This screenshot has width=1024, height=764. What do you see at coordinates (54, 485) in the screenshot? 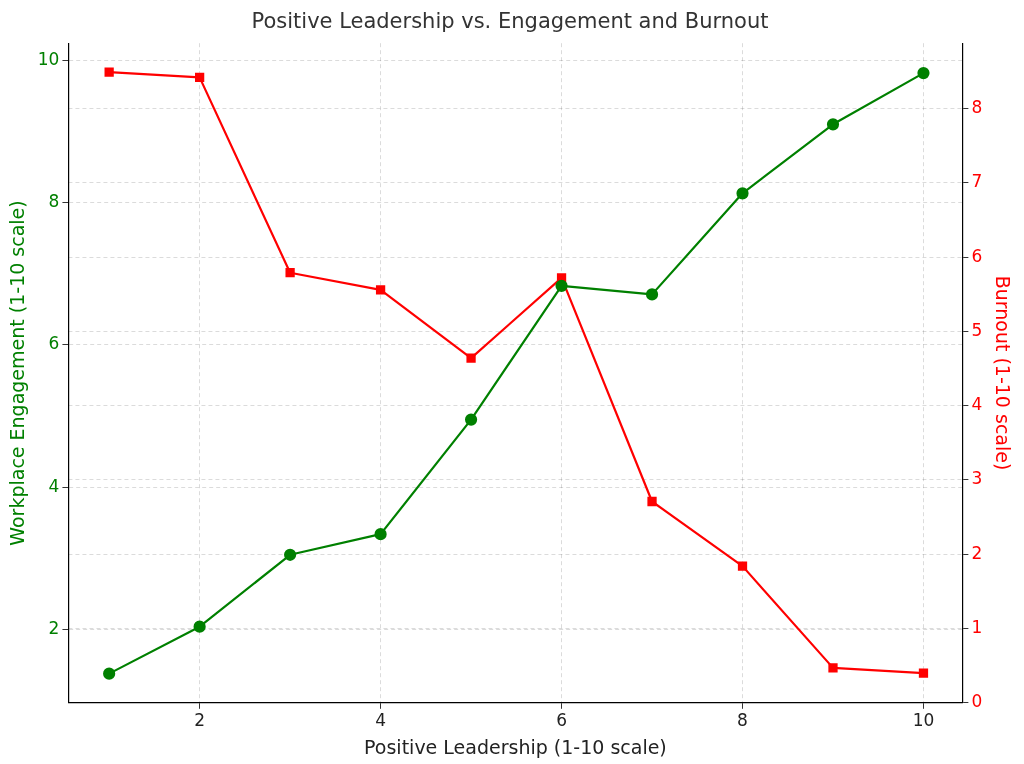
I see `y-tick-label: 4` at bounding box center [54, 485].